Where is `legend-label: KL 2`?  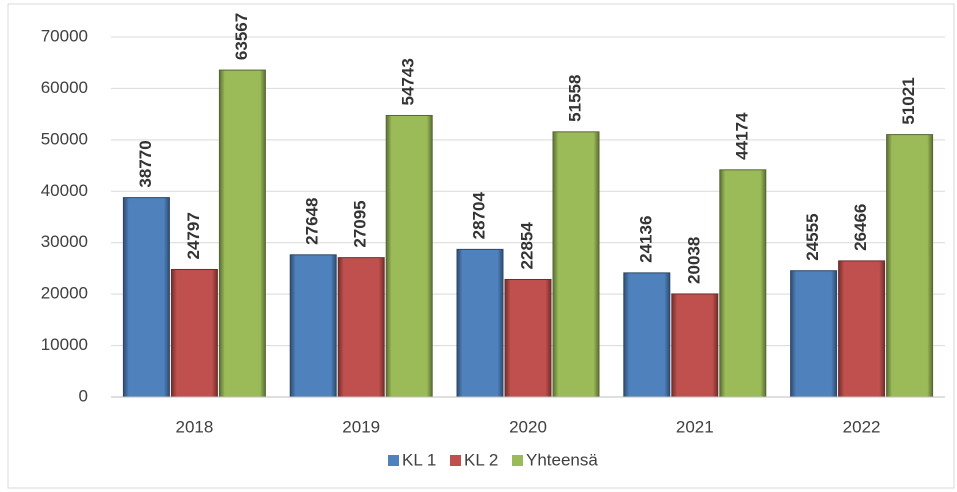 legend-label: KL 2 is located at coordinates (481, 459).